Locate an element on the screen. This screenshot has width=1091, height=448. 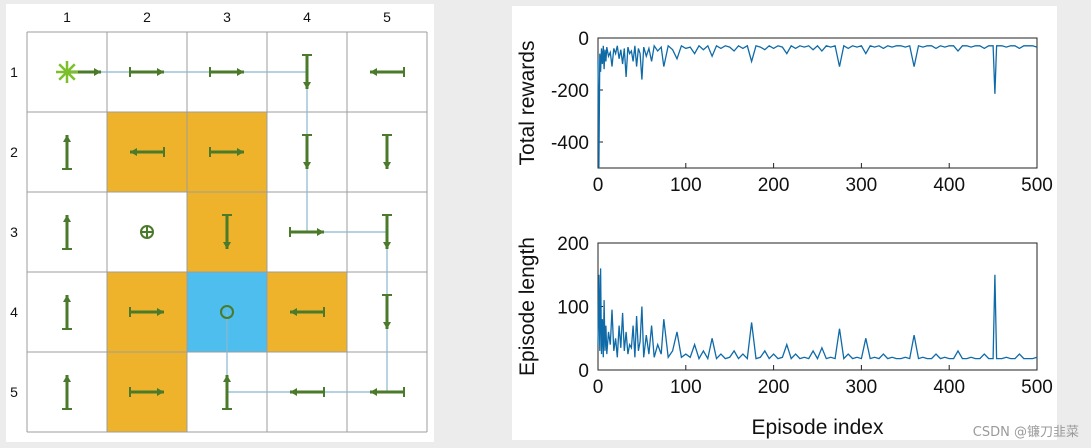
y-axis-label: Total rewards is located at coordinates (527, 103).